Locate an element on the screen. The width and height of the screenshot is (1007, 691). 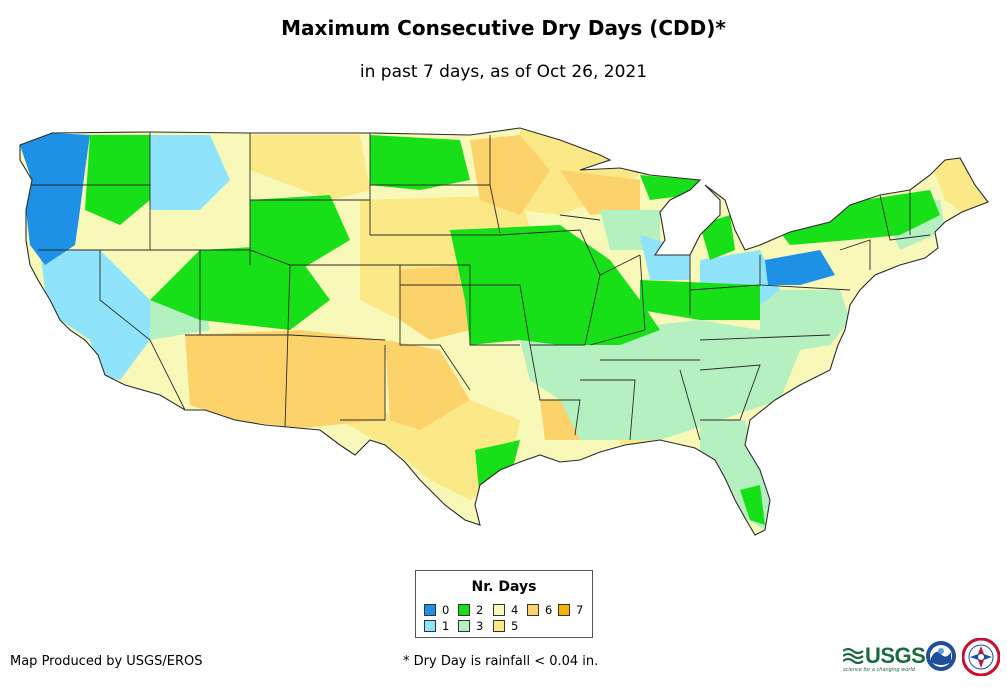
legend-label: 2 is located at coordinates (480, 610).